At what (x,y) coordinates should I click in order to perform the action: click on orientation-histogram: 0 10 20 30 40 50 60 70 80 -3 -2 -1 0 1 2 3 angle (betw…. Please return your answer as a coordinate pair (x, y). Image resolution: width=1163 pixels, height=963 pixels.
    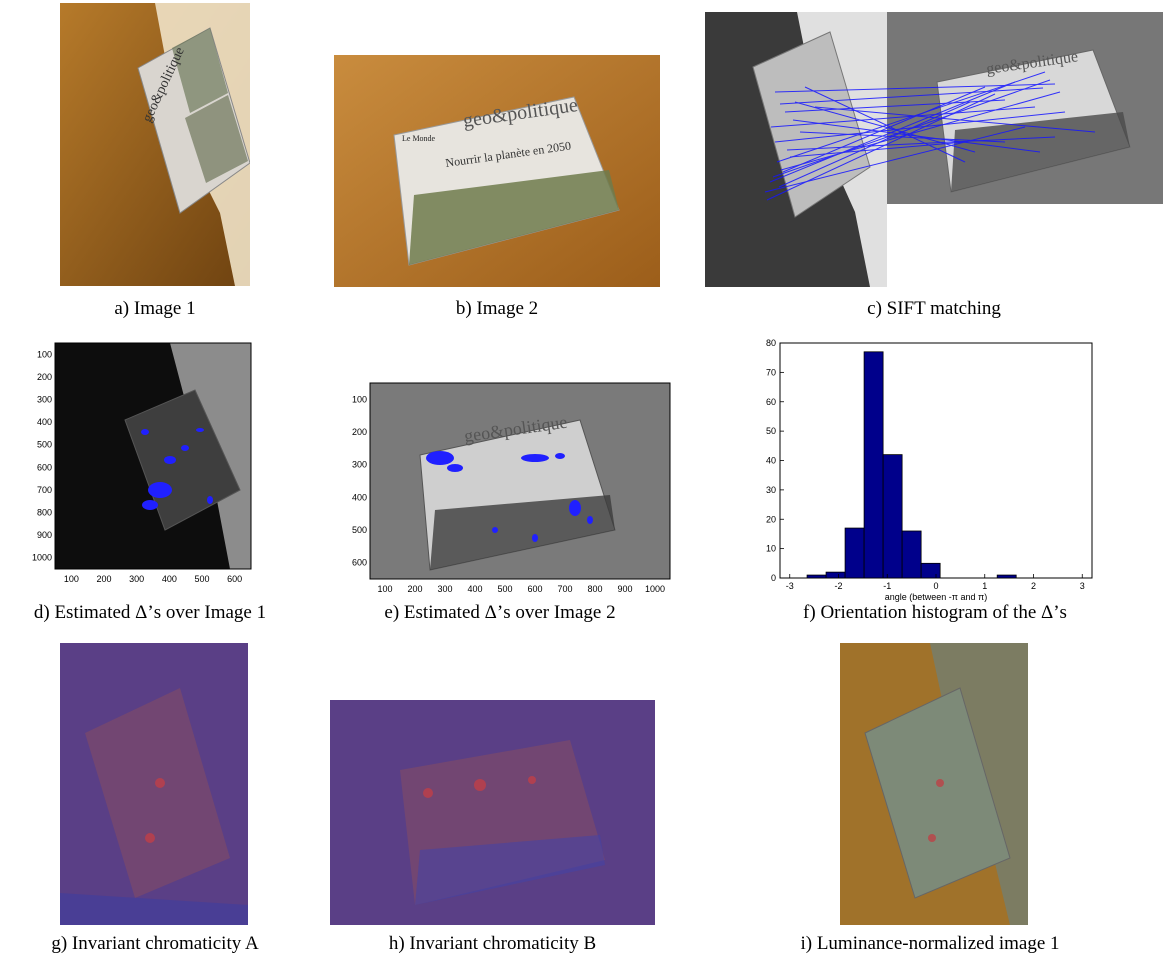
    Looking at the image, I should click on (930, 470).